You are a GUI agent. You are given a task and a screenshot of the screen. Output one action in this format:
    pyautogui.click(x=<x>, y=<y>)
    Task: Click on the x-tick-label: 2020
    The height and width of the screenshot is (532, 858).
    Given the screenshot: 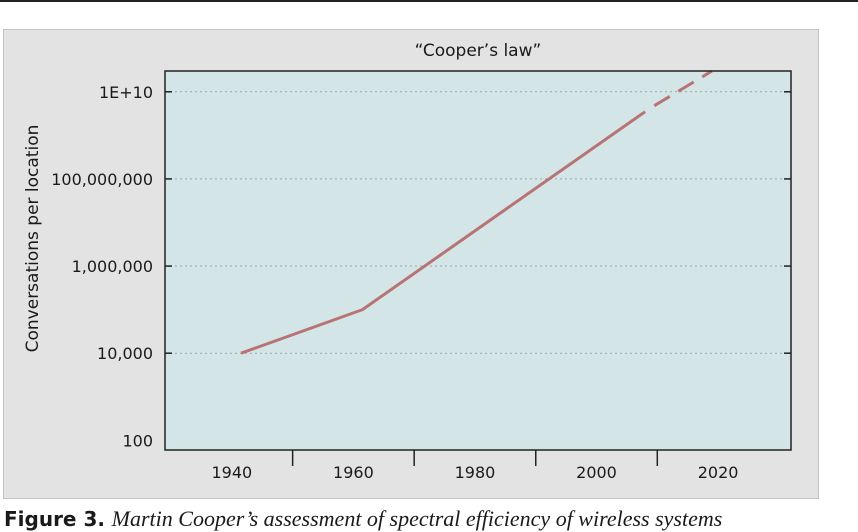 What is the action you would take?
    pyautogui.click(x=718, y=472)
    